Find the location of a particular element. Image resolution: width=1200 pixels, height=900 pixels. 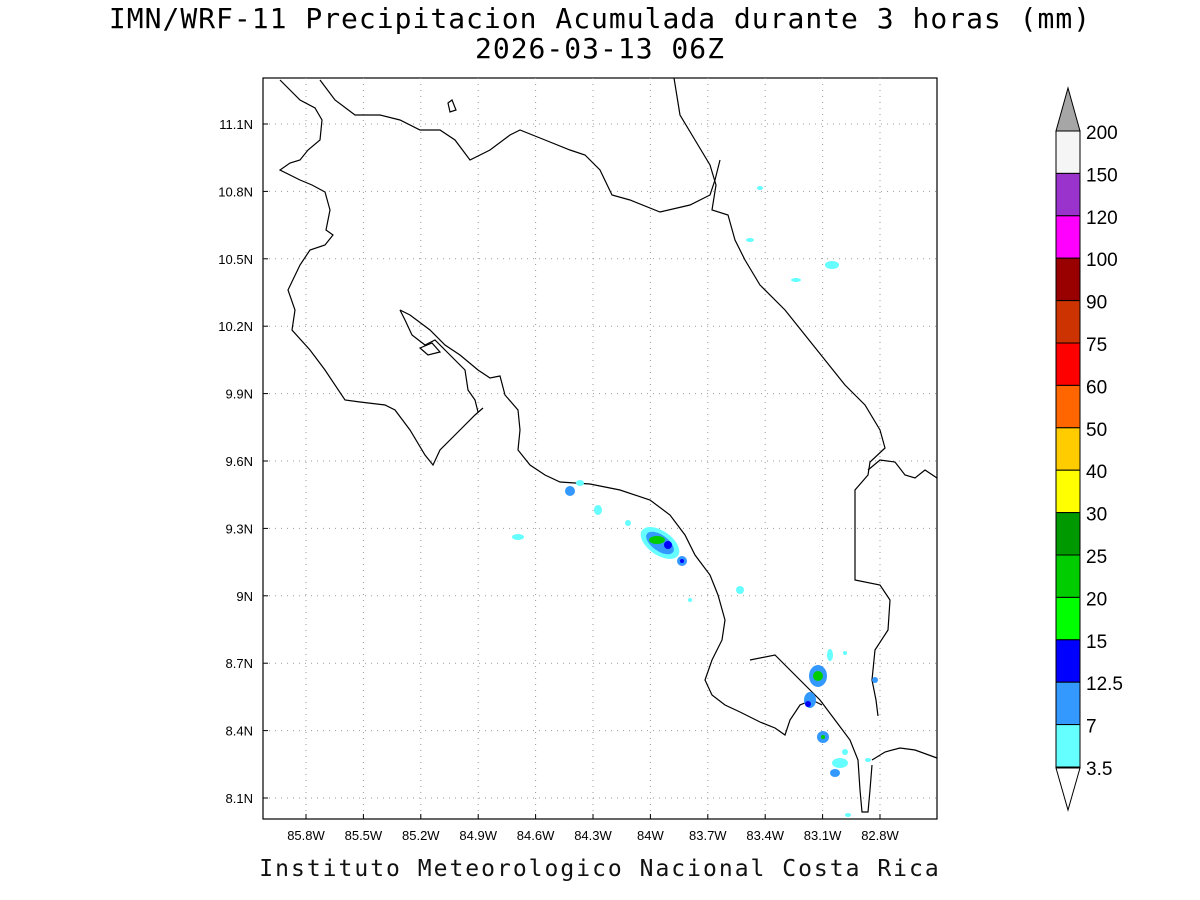

chart-subtitle-date: 2026-03-13 06Z is located at coordinates (599, 48).